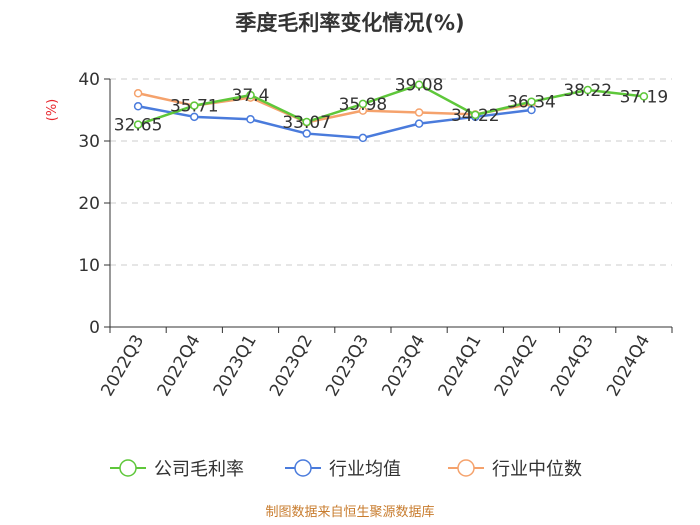 This screenshot has height=525, width=700. I want to click on data-label: 39.08, so click(419, 86).